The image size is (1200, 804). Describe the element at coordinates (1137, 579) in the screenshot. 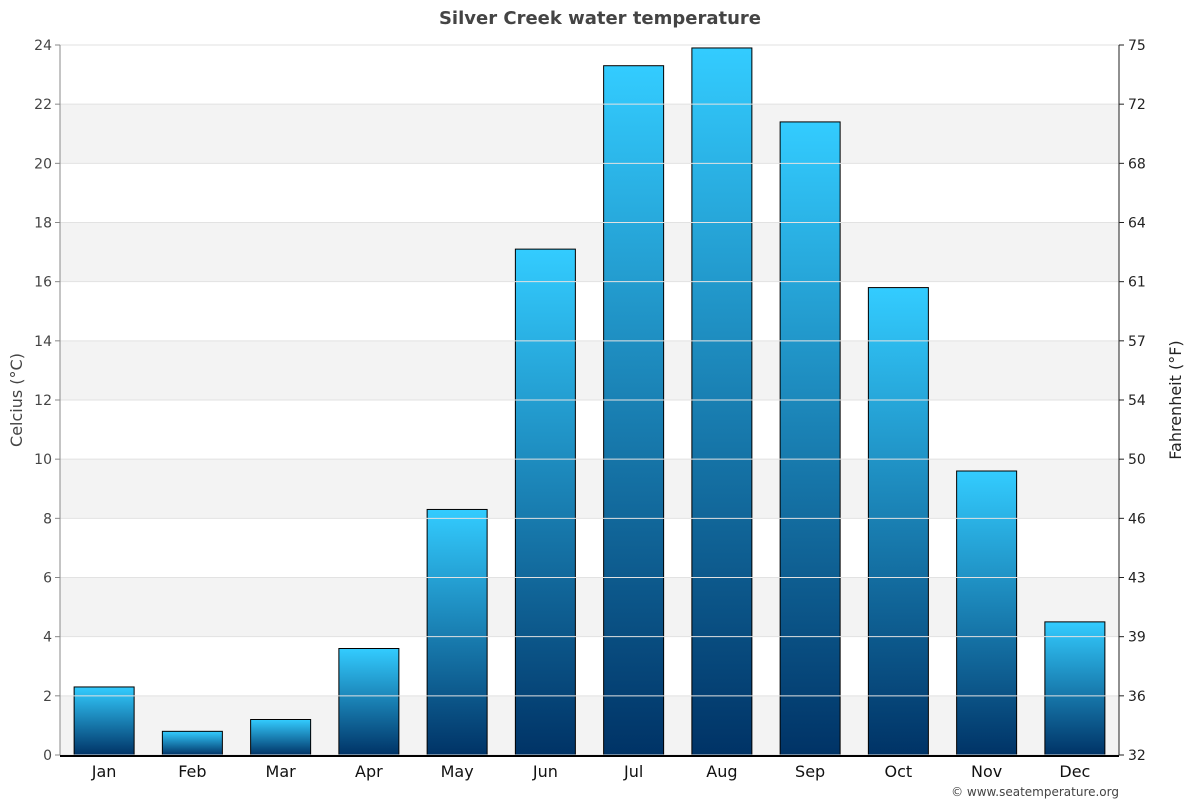

I see `y2-tick-label: 43` at that location.